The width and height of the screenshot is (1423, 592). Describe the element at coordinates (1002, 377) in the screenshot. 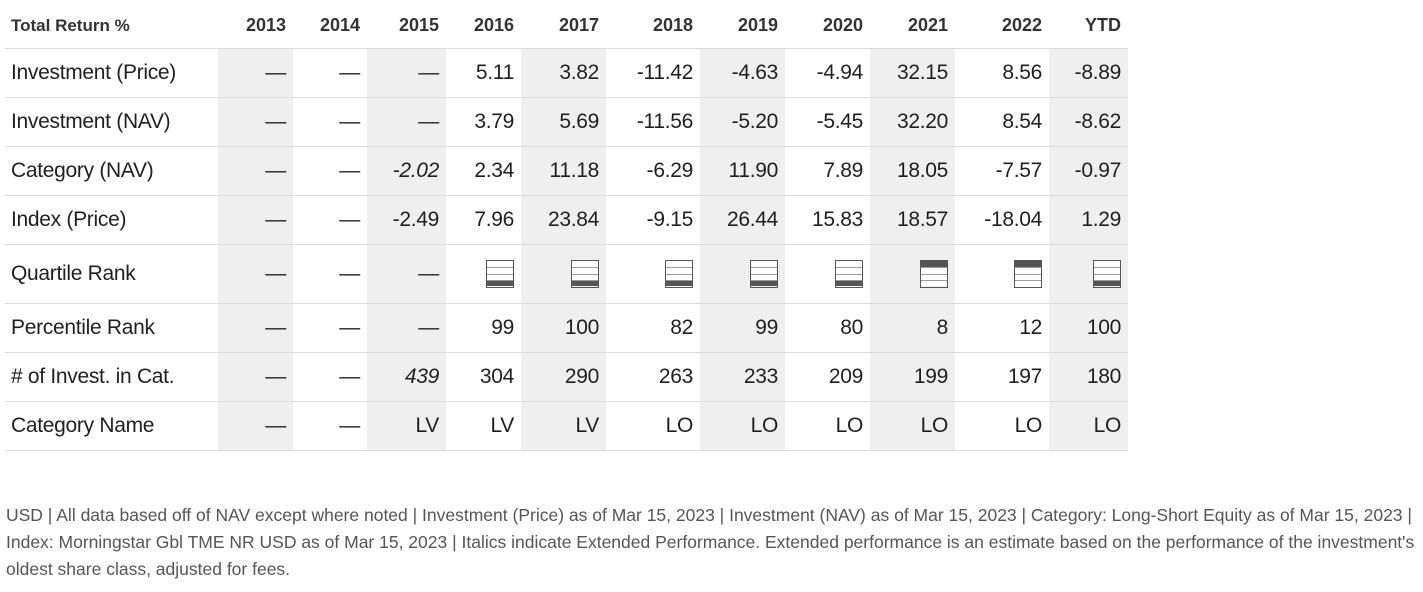

I see `table-cell: 197` at that location.